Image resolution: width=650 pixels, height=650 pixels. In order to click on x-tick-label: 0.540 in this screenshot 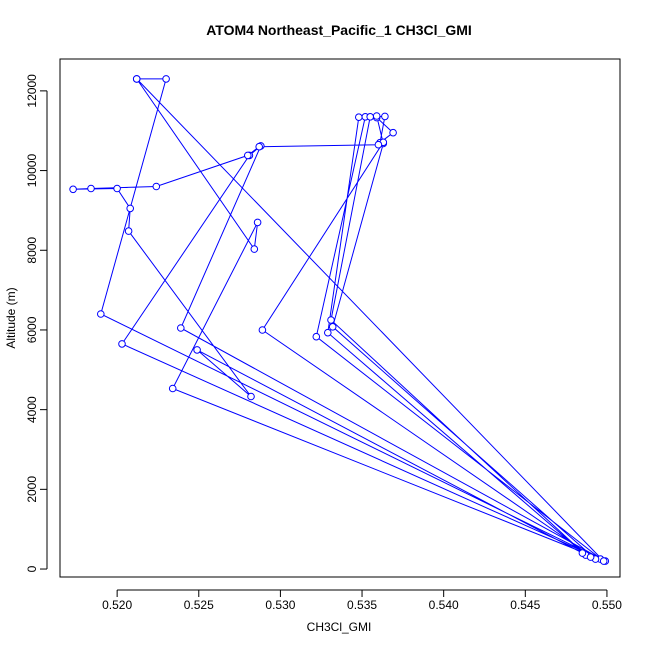, I will do `click(444, 605)`.